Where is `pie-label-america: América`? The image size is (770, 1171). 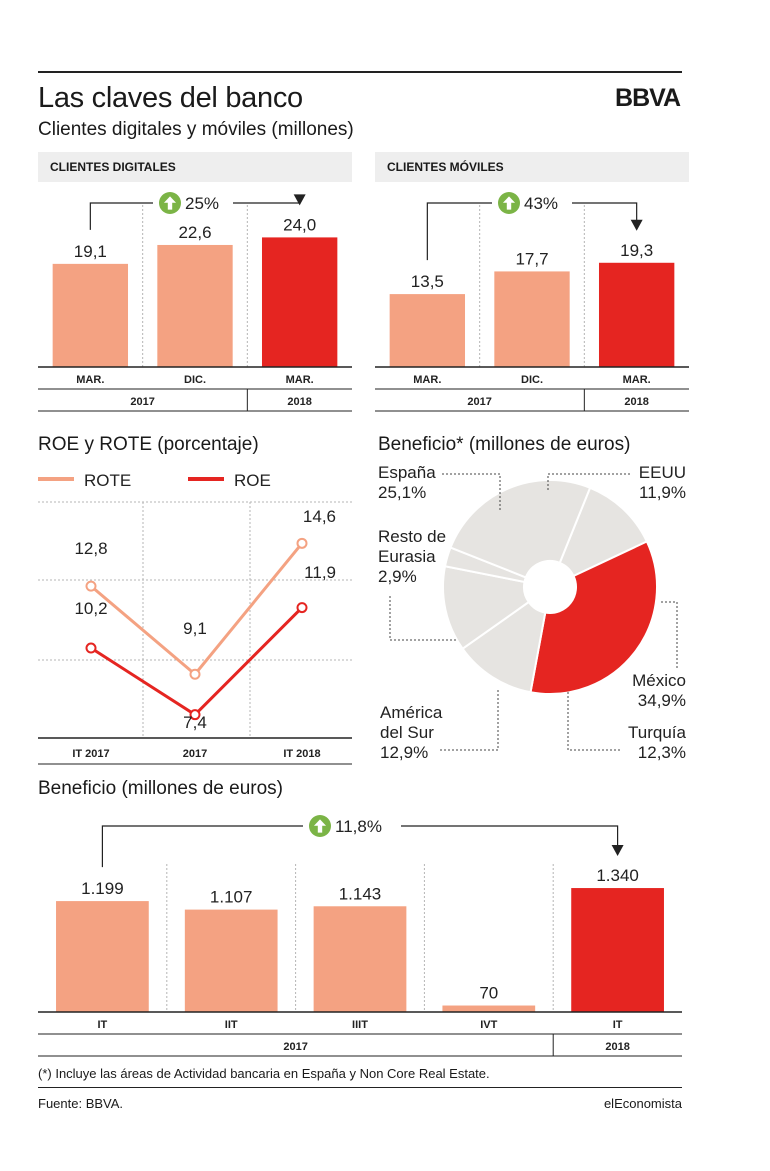
pie-label-america: América is located at coordinates (411, 712).